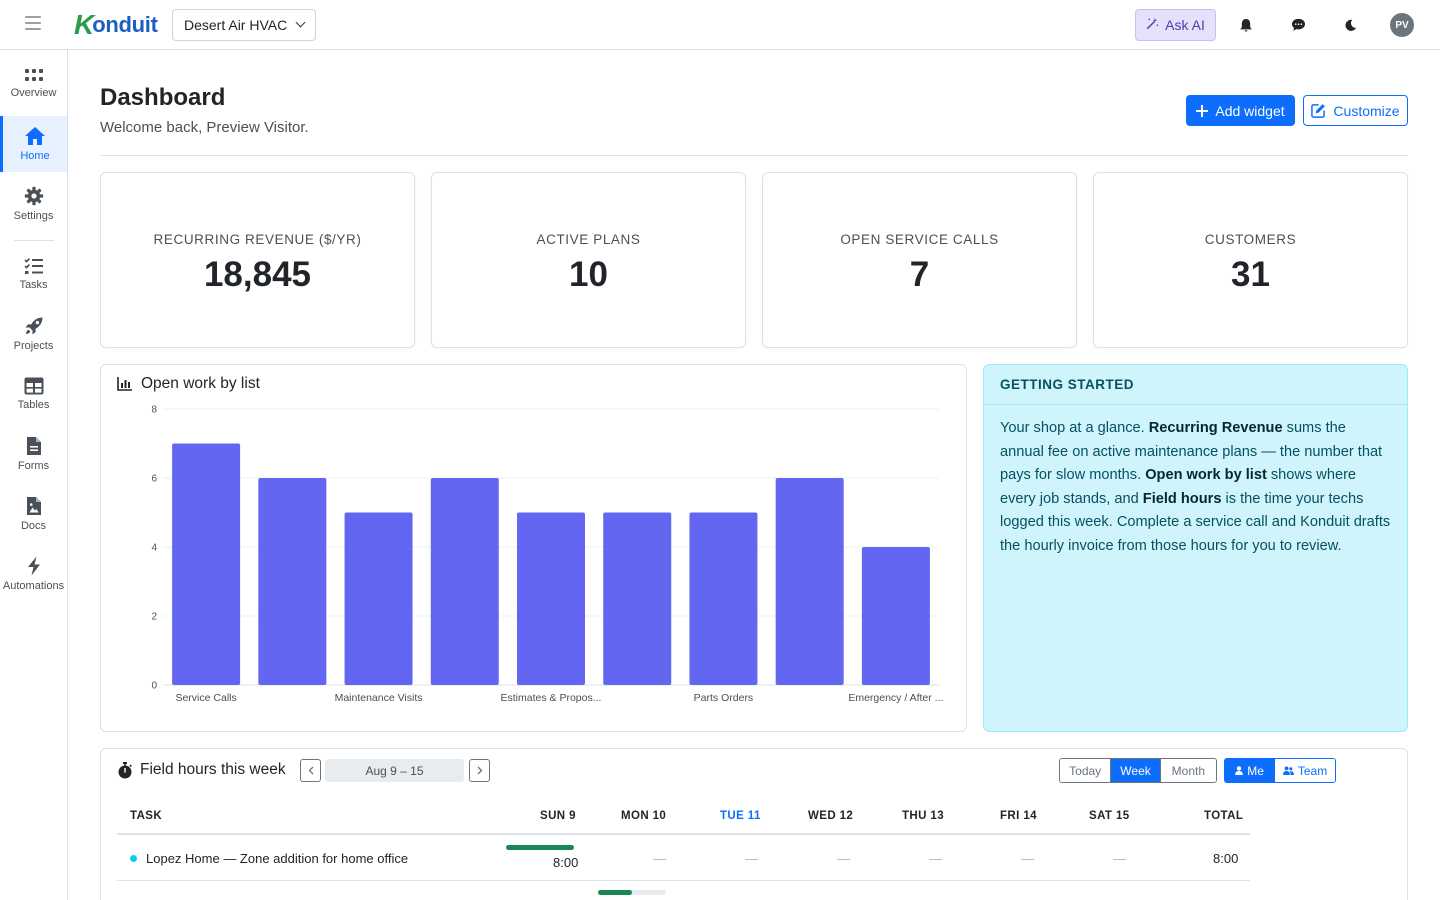 Image resolution: width=1440 pixels, height=900 pixels. Describe the element at coordinates (33, 204) in the screenshot. I see `sidebar-item-settings: Settings` at that location.